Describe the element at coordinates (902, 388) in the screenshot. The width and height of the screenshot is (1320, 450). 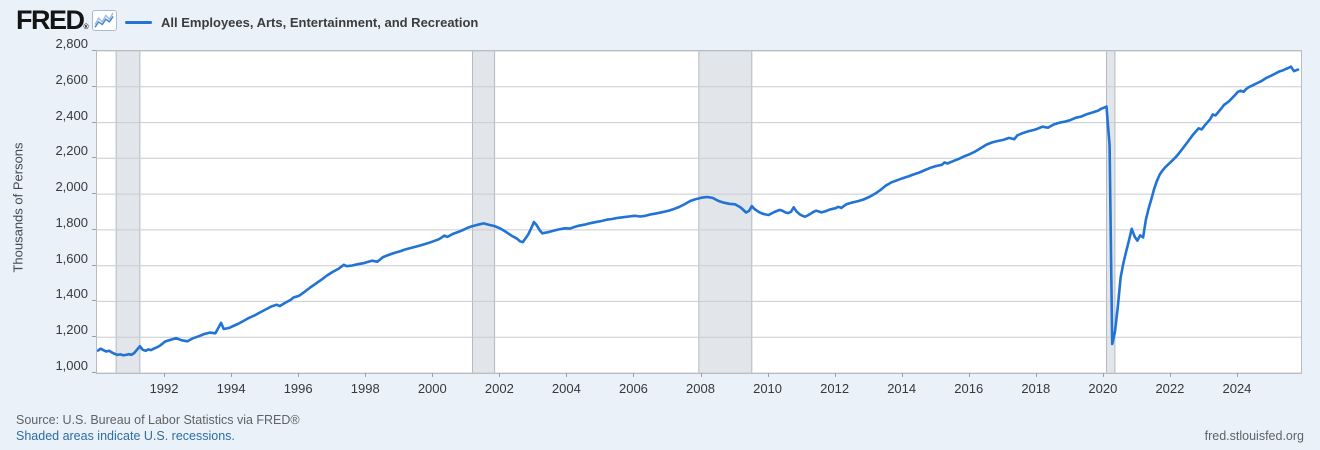
I see `x-tick-label: 2014` at that location.